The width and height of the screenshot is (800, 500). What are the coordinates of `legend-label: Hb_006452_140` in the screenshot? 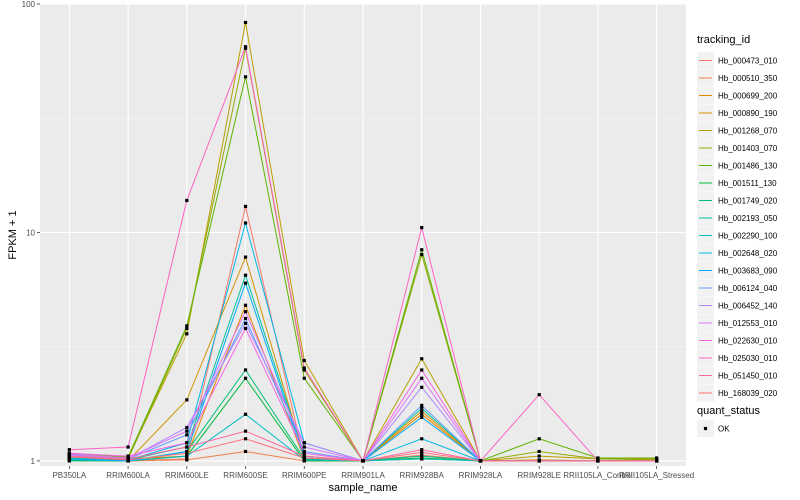 It's located at (748, 306).